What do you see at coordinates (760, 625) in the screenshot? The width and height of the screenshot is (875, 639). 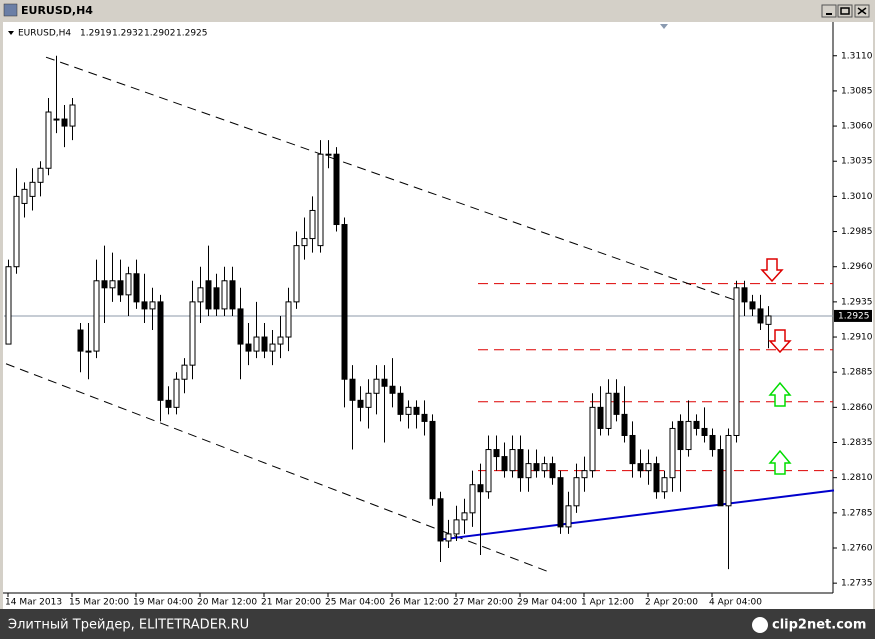 I see `clip2net-logo-icon` at bounding box center [760, 625].